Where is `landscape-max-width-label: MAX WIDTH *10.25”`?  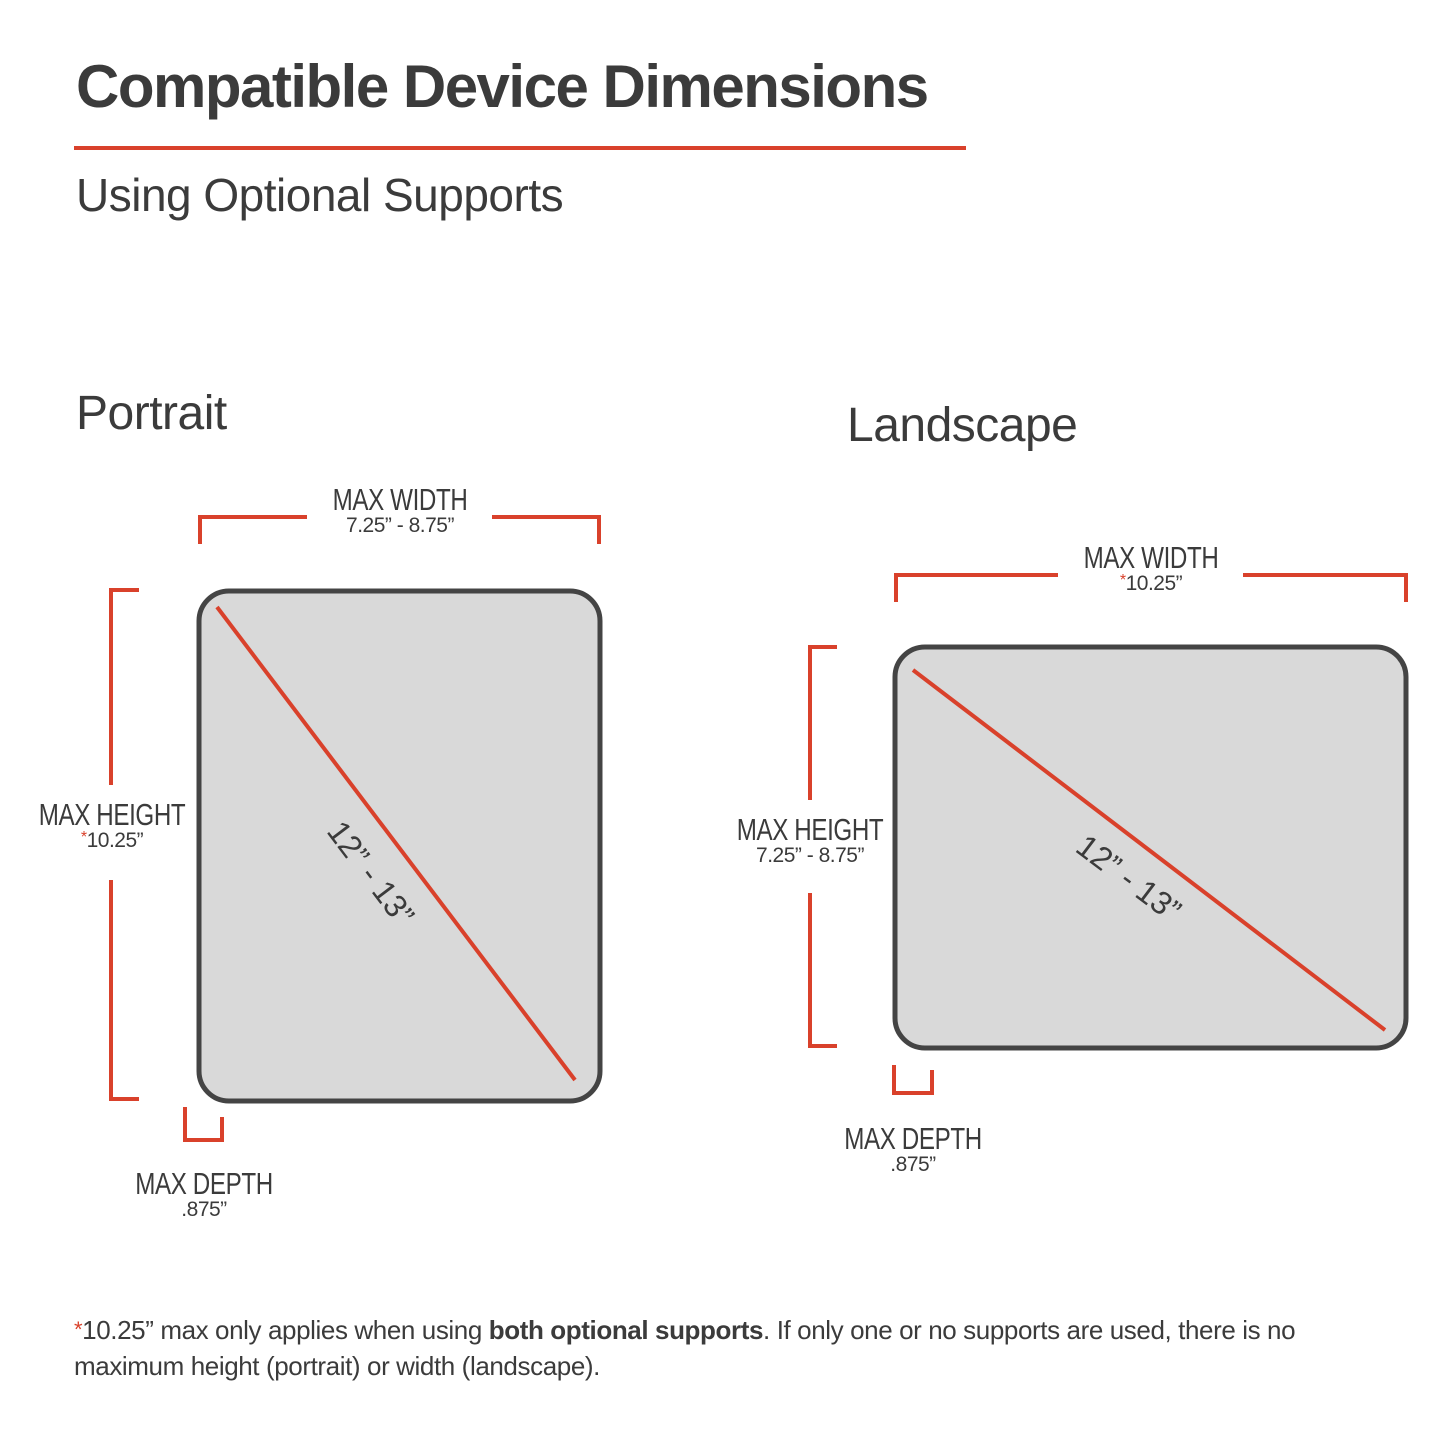 landscape-max-width-label: MAX WIDTH *10.25” is located at coordinates (1151, 568).